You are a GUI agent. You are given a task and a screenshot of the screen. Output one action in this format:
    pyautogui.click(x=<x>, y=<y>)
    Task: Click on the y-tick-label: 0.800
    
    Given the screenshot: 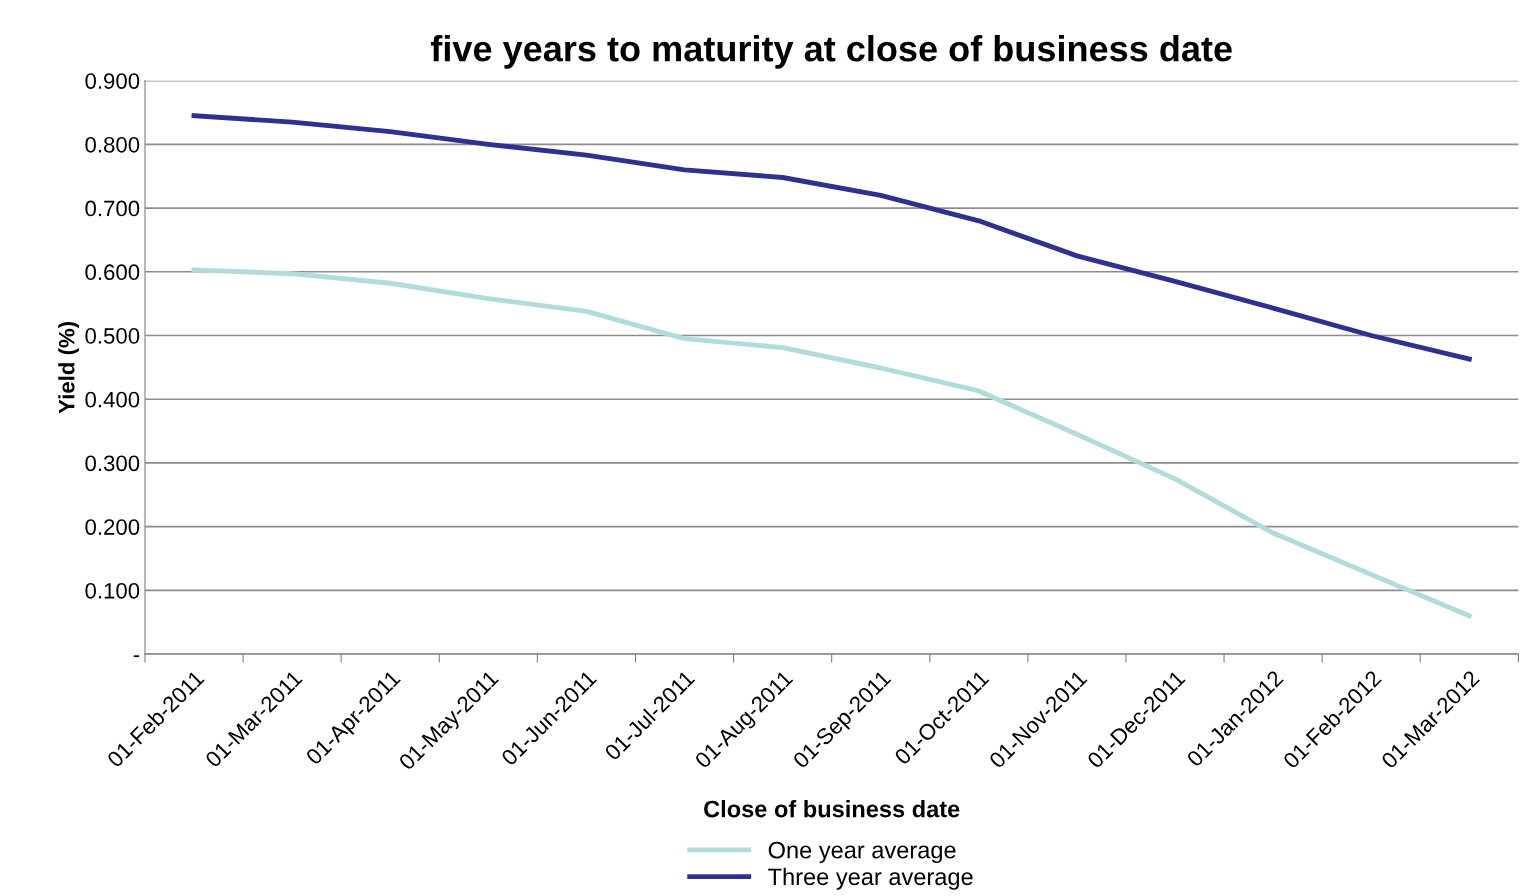 What is the action you would take?
    pyautogui.click(x=112, y=144)
    